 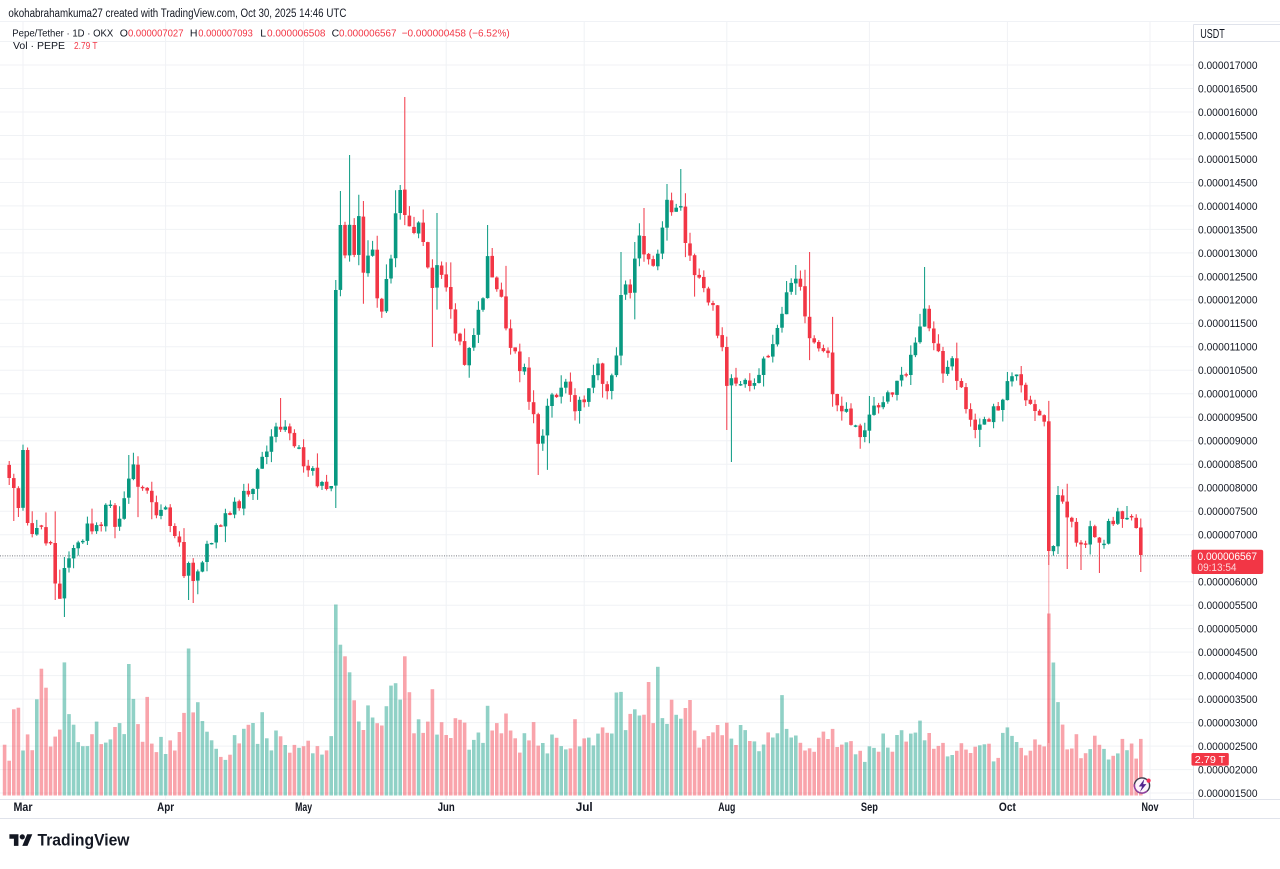 What do you see at coordinates (23, 807) in the screenshot?
I see `svg-text: Mar` at bounding box center [23, 807].